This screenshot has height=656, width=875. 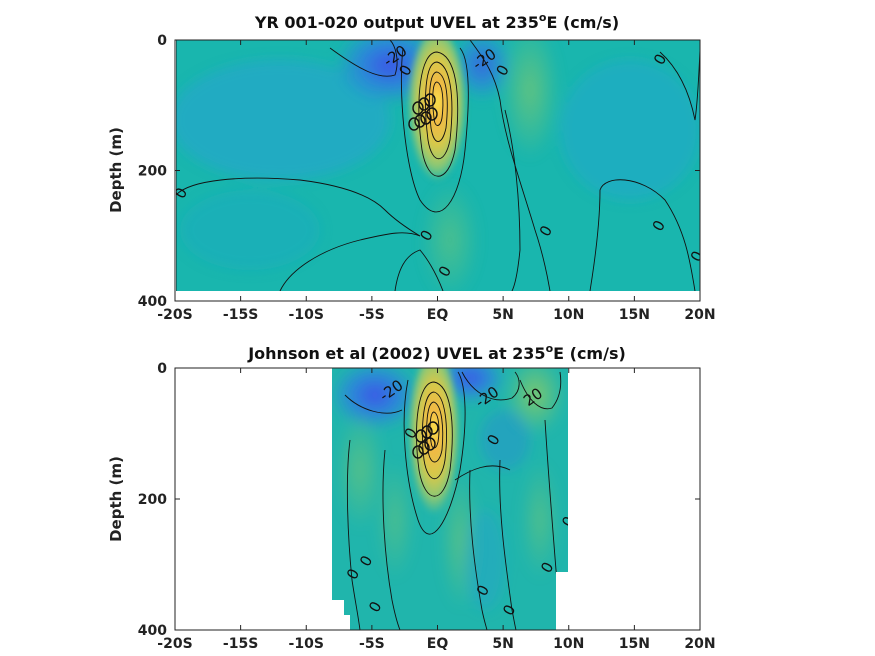 I want to click on chart-title: YR 001-020 output UVEL at 235oE (cm/s), so click(x=436, y=21).